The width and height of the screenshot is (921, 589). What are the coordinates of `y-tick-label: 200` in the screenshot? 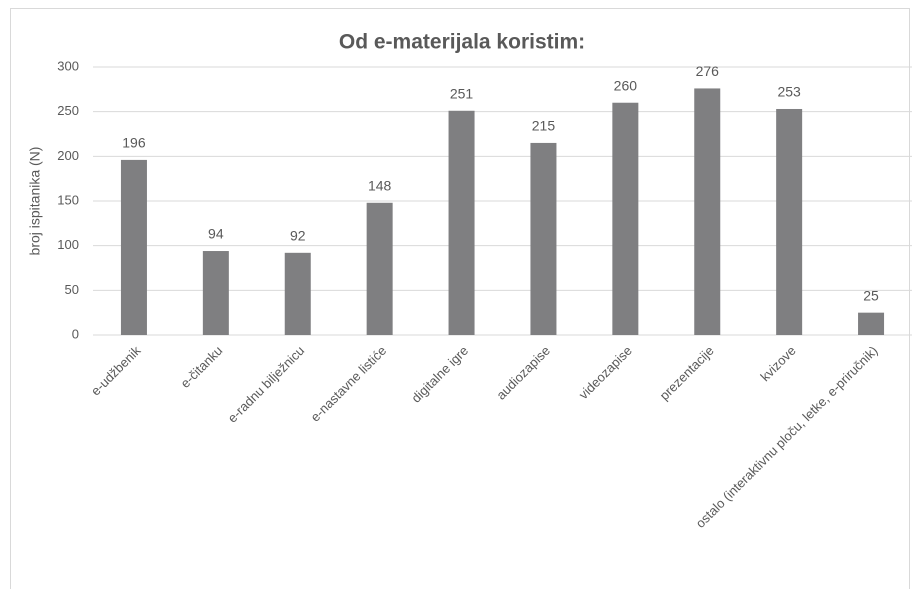 It's located at (68, 155).